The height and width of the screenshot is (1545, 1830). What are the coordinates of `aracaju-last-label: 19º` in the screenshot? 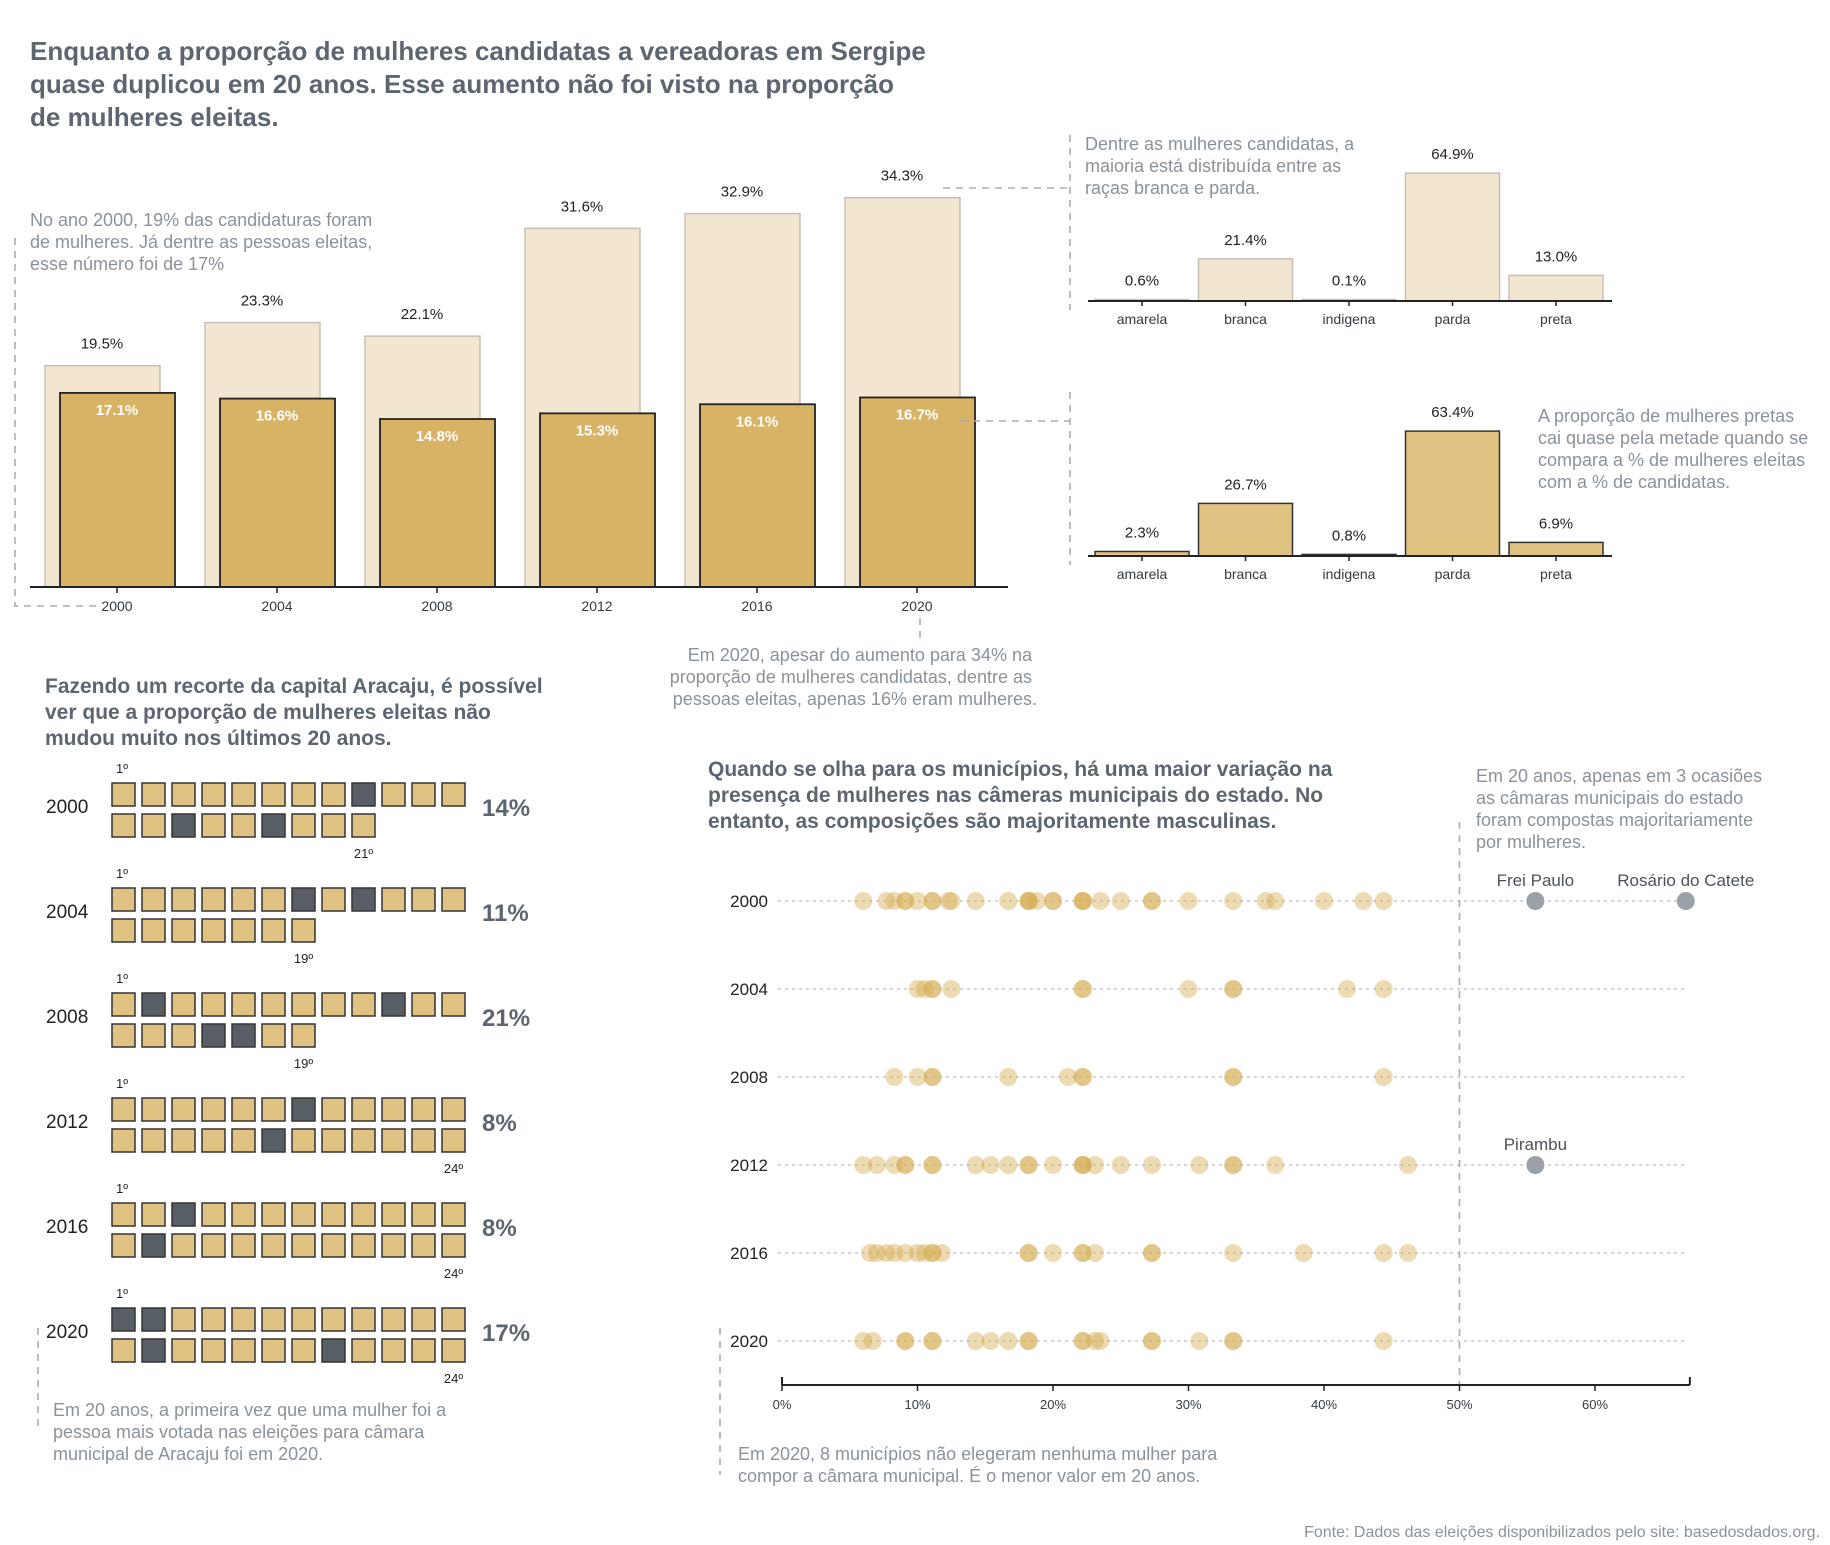 It's located at (303, 958).